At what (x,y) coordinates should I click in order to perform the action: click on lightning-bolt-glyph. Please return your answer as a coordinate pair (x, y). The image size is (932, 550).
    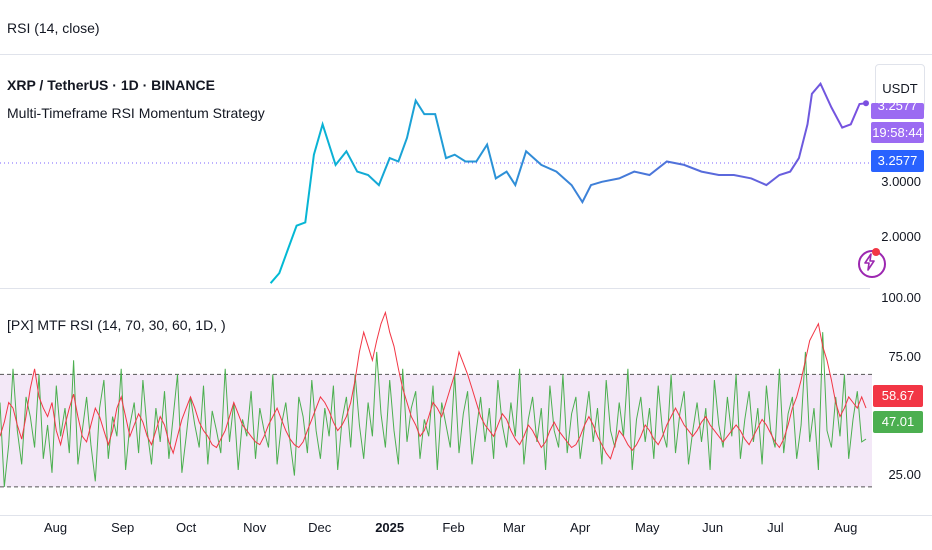
    Looking at the image, I should click on (869, 262).